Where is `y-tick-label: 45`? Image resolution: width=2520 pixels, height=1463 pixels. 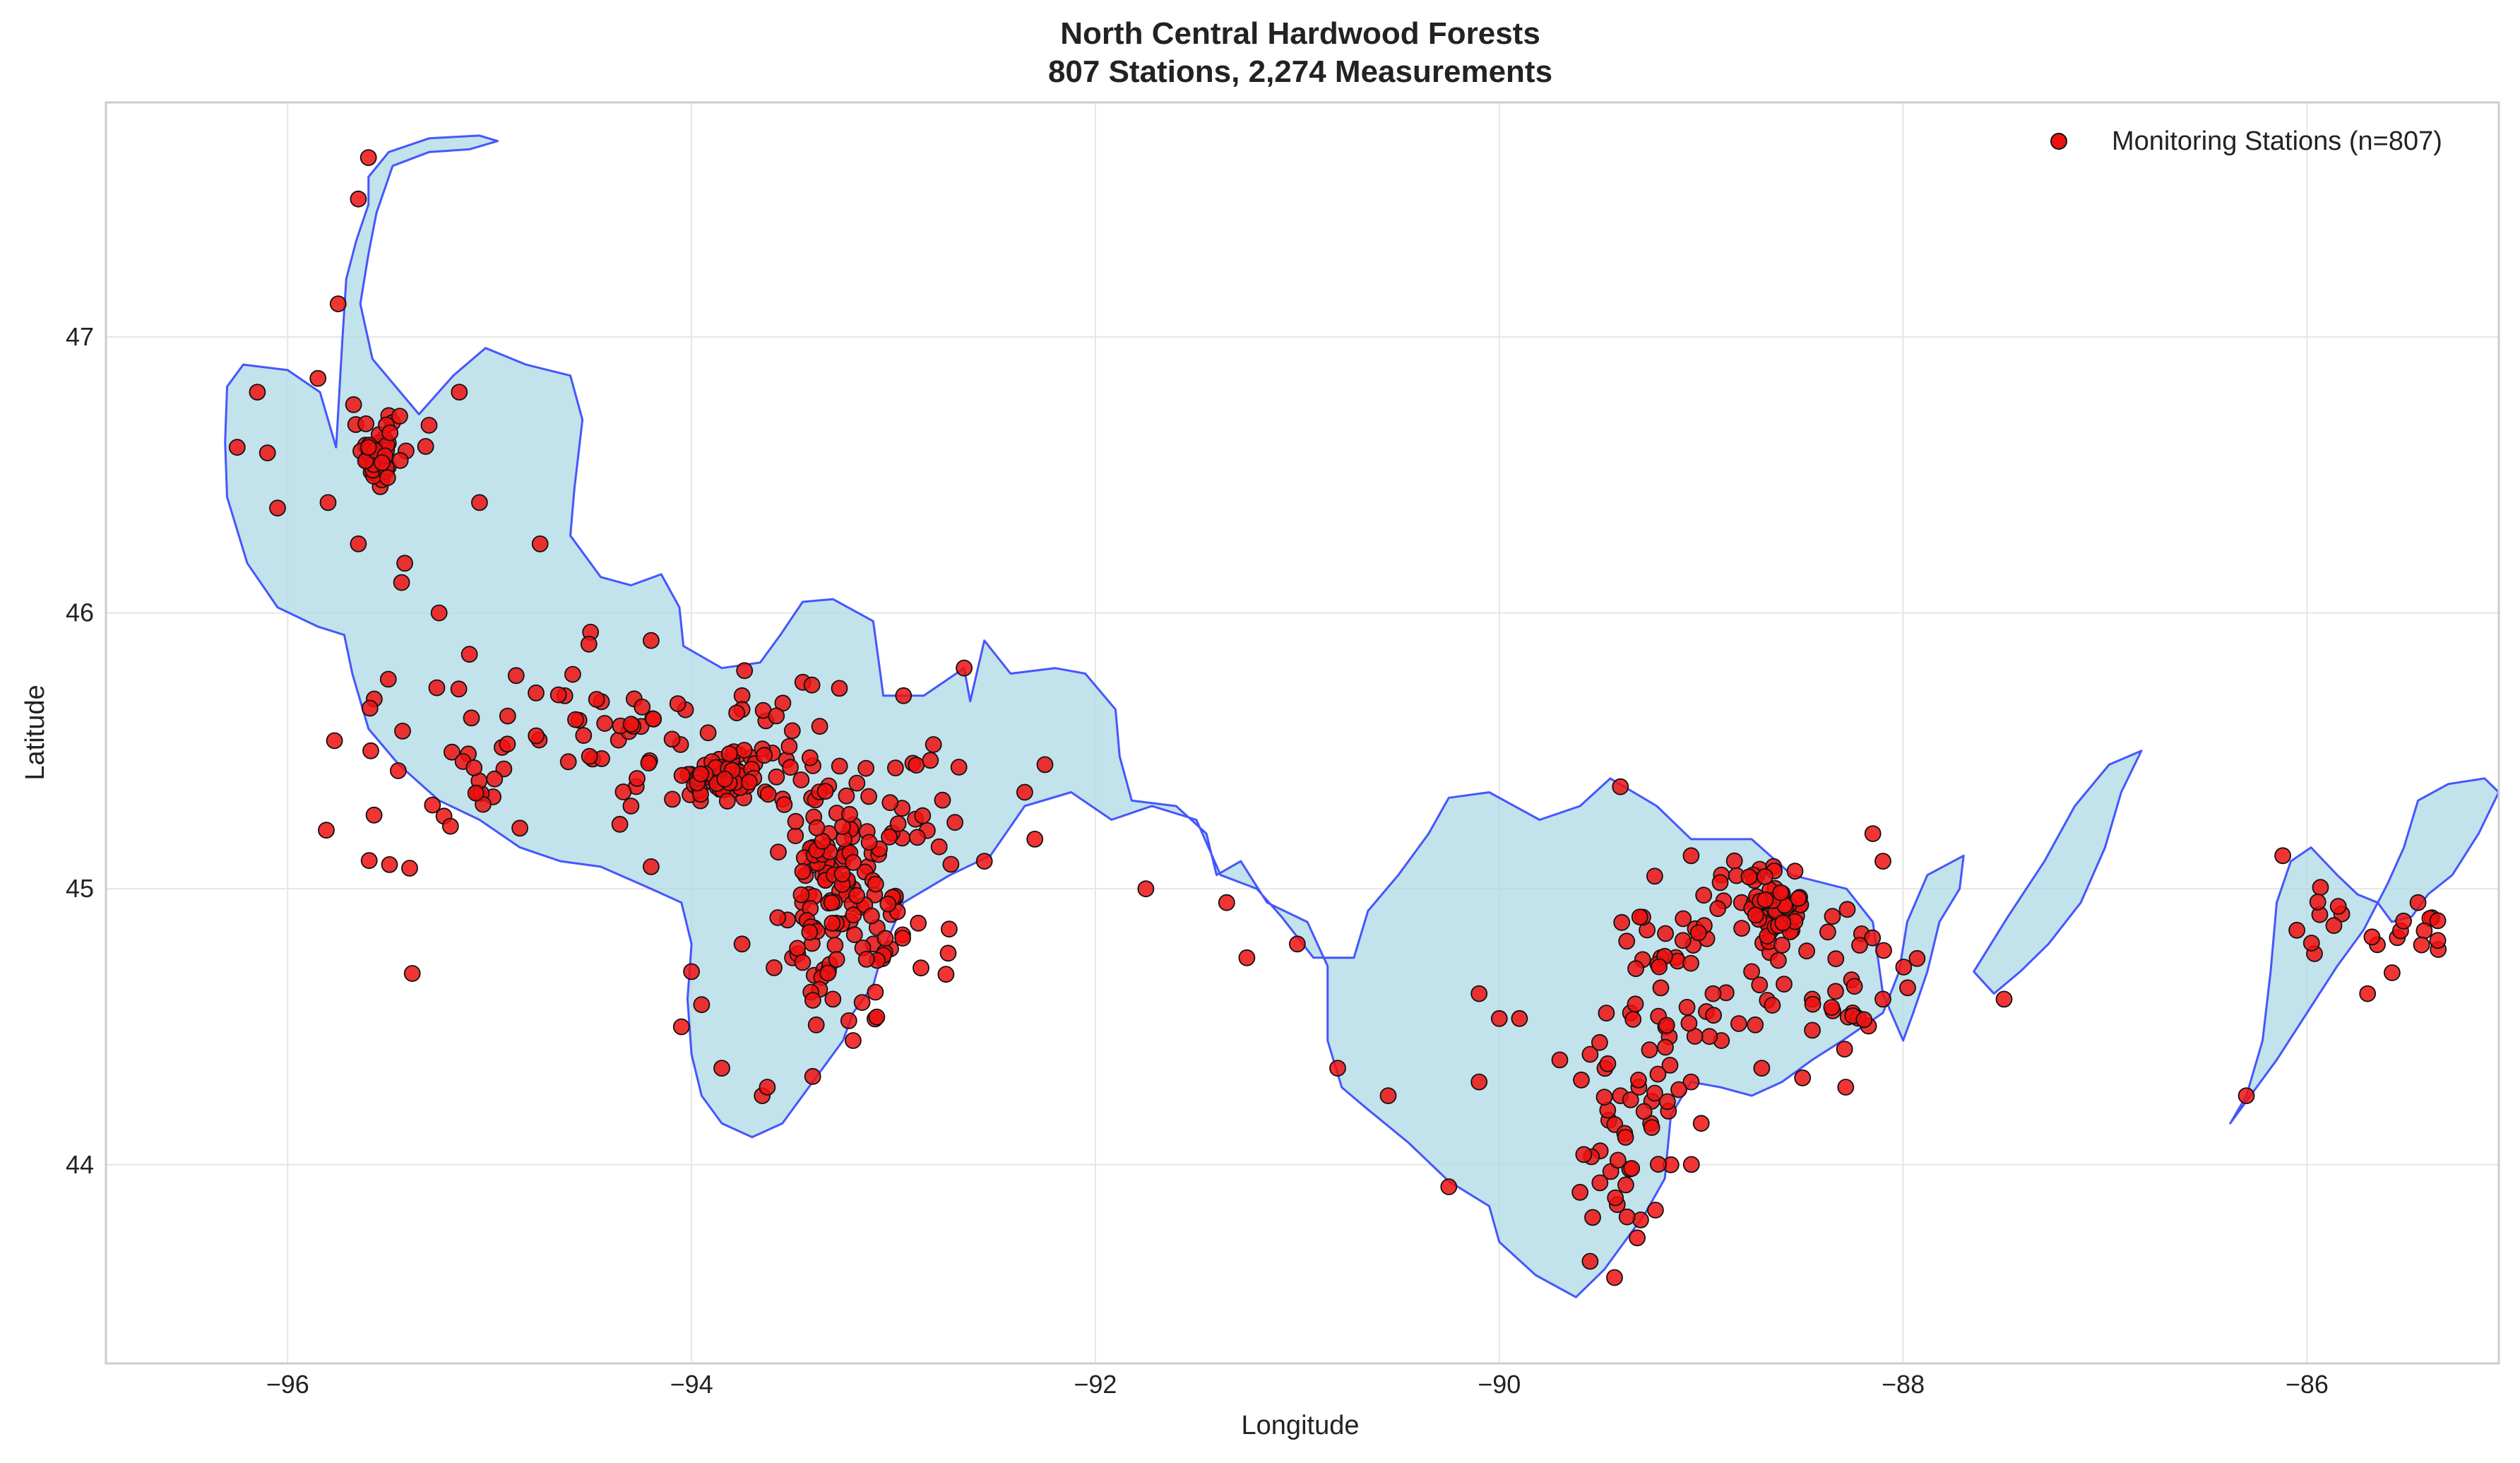 y-tick-label: 45 is located at coordinates (80, 888).